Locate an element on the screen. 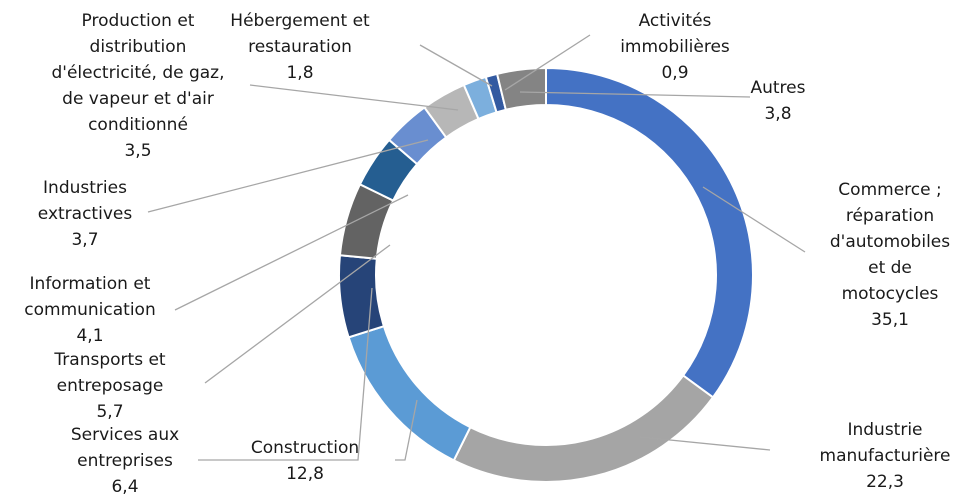 This screenshot has width=971, height=495. label-line: Production et is located at coordinates (138, 21).